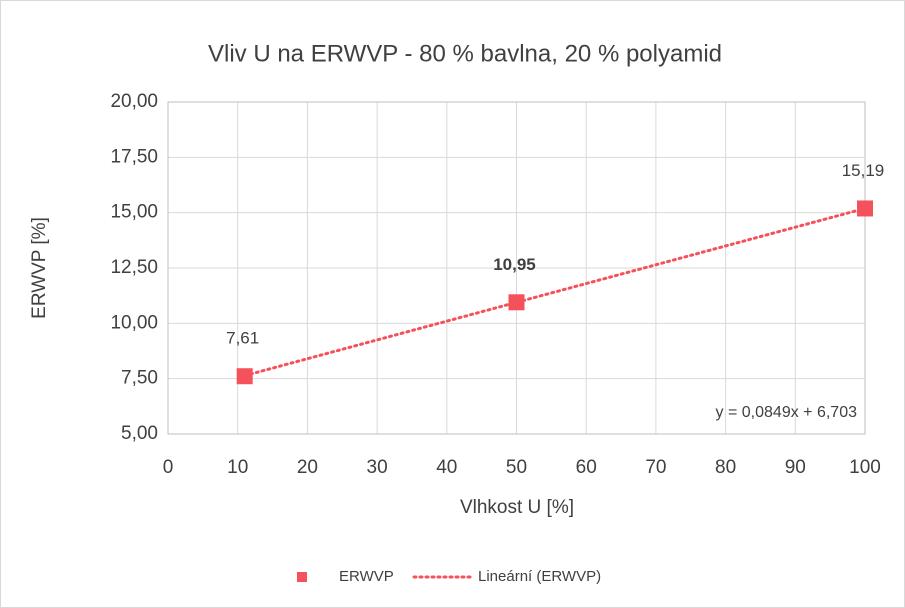 The width and height of the screenshot is (905, 608). What do you see at coordinates (366, 576) in the screenshot?
I see `legend-label: ERWVP` at bounding box center [366, 576].